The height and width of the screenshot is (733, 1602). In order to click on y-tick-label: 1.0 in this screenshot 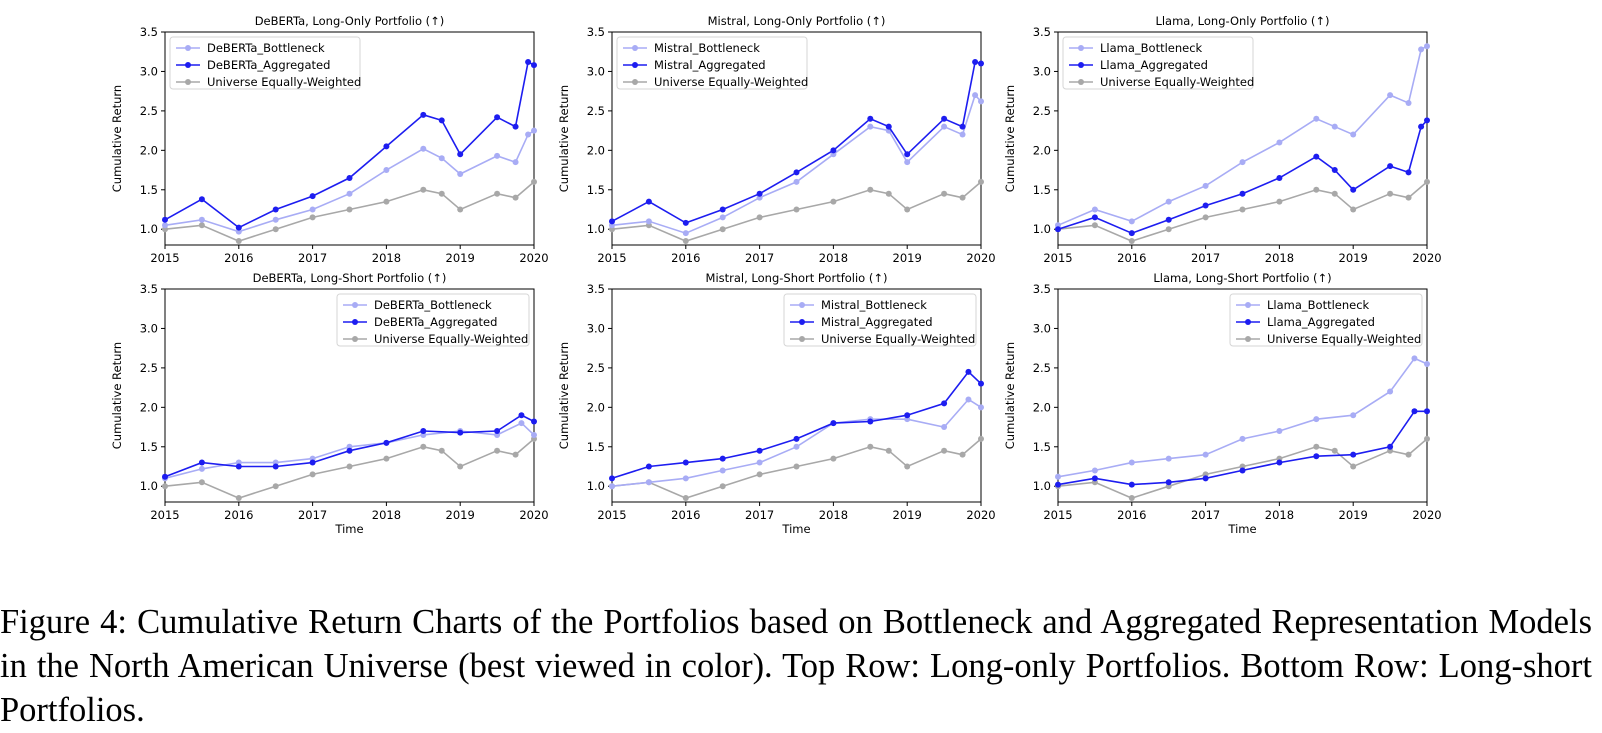, I will do `click(596, 229)`.